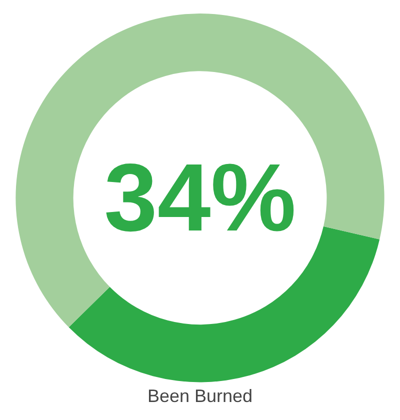 This screenshot has width=400, height=420. Describe the element at coordinates (200, 198) in the screenshot. I see `data-label: 34%` at that location.